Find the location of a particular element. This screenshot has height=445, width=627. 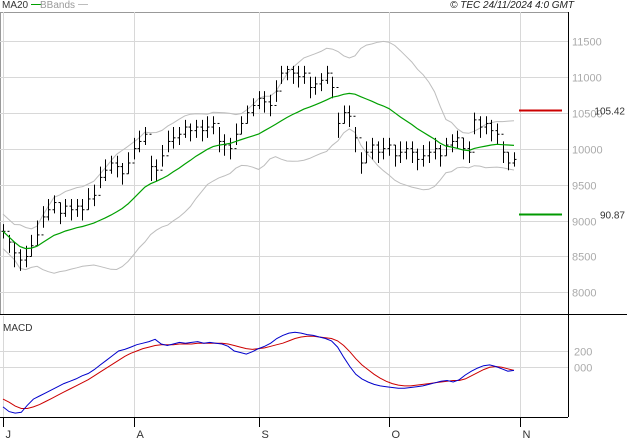

legend-bbands: BBands is located at coordinates (64, 6).